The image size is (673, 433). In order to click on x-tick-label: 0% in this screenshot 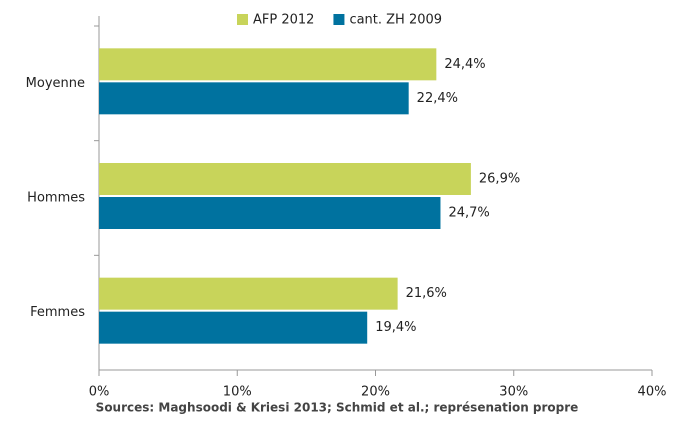, I will do `click(99, 392)`.